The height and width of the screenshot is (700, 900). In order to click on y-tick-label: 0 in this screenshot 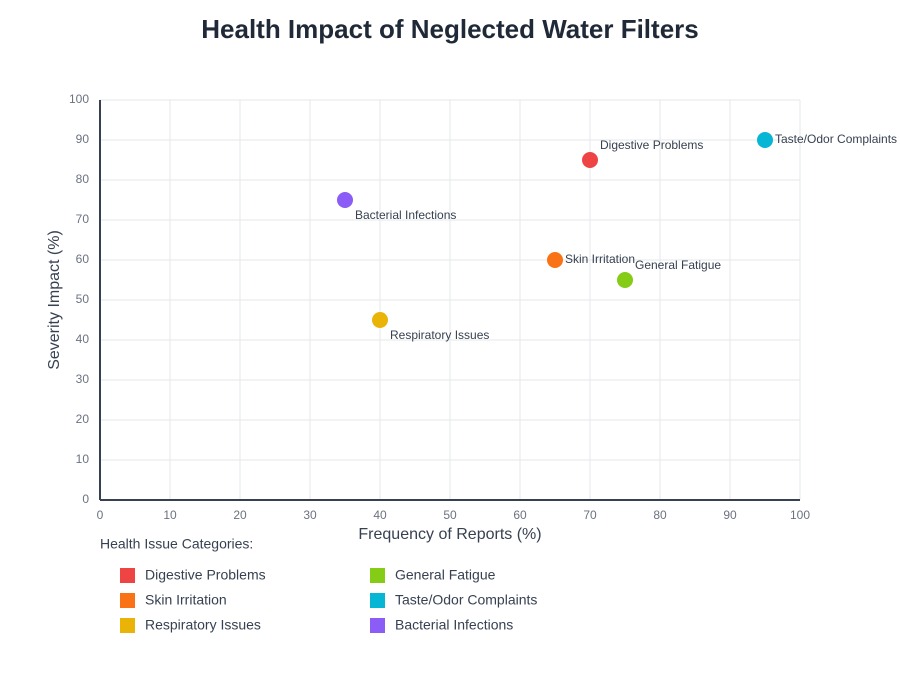, I will do `click(85, 499)`.